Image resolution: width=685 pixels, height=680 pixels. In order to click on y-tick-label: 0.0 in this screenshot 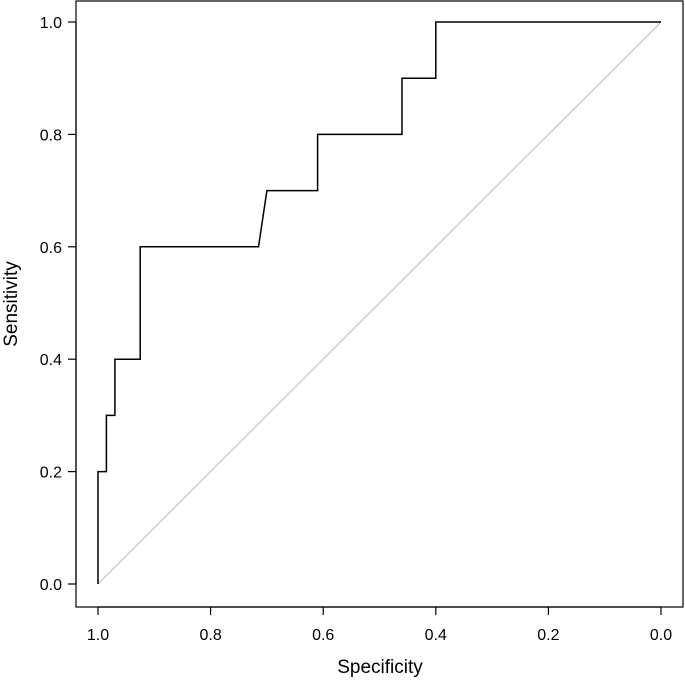, I will do `click(51, 585)`.